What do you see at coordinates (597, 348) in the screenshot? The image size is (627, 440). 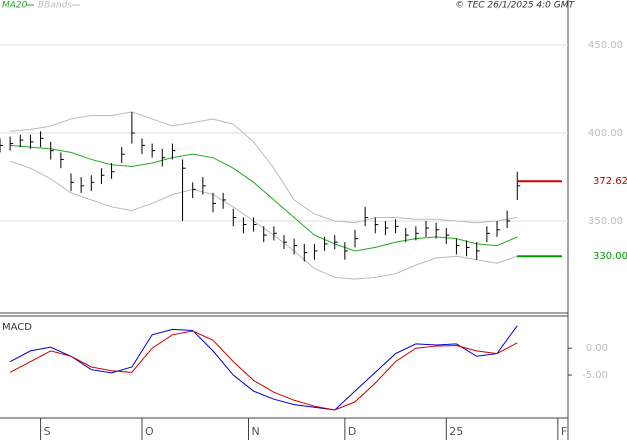 I see `y-tick-label: 0.00` at bounding box center [597, 348].